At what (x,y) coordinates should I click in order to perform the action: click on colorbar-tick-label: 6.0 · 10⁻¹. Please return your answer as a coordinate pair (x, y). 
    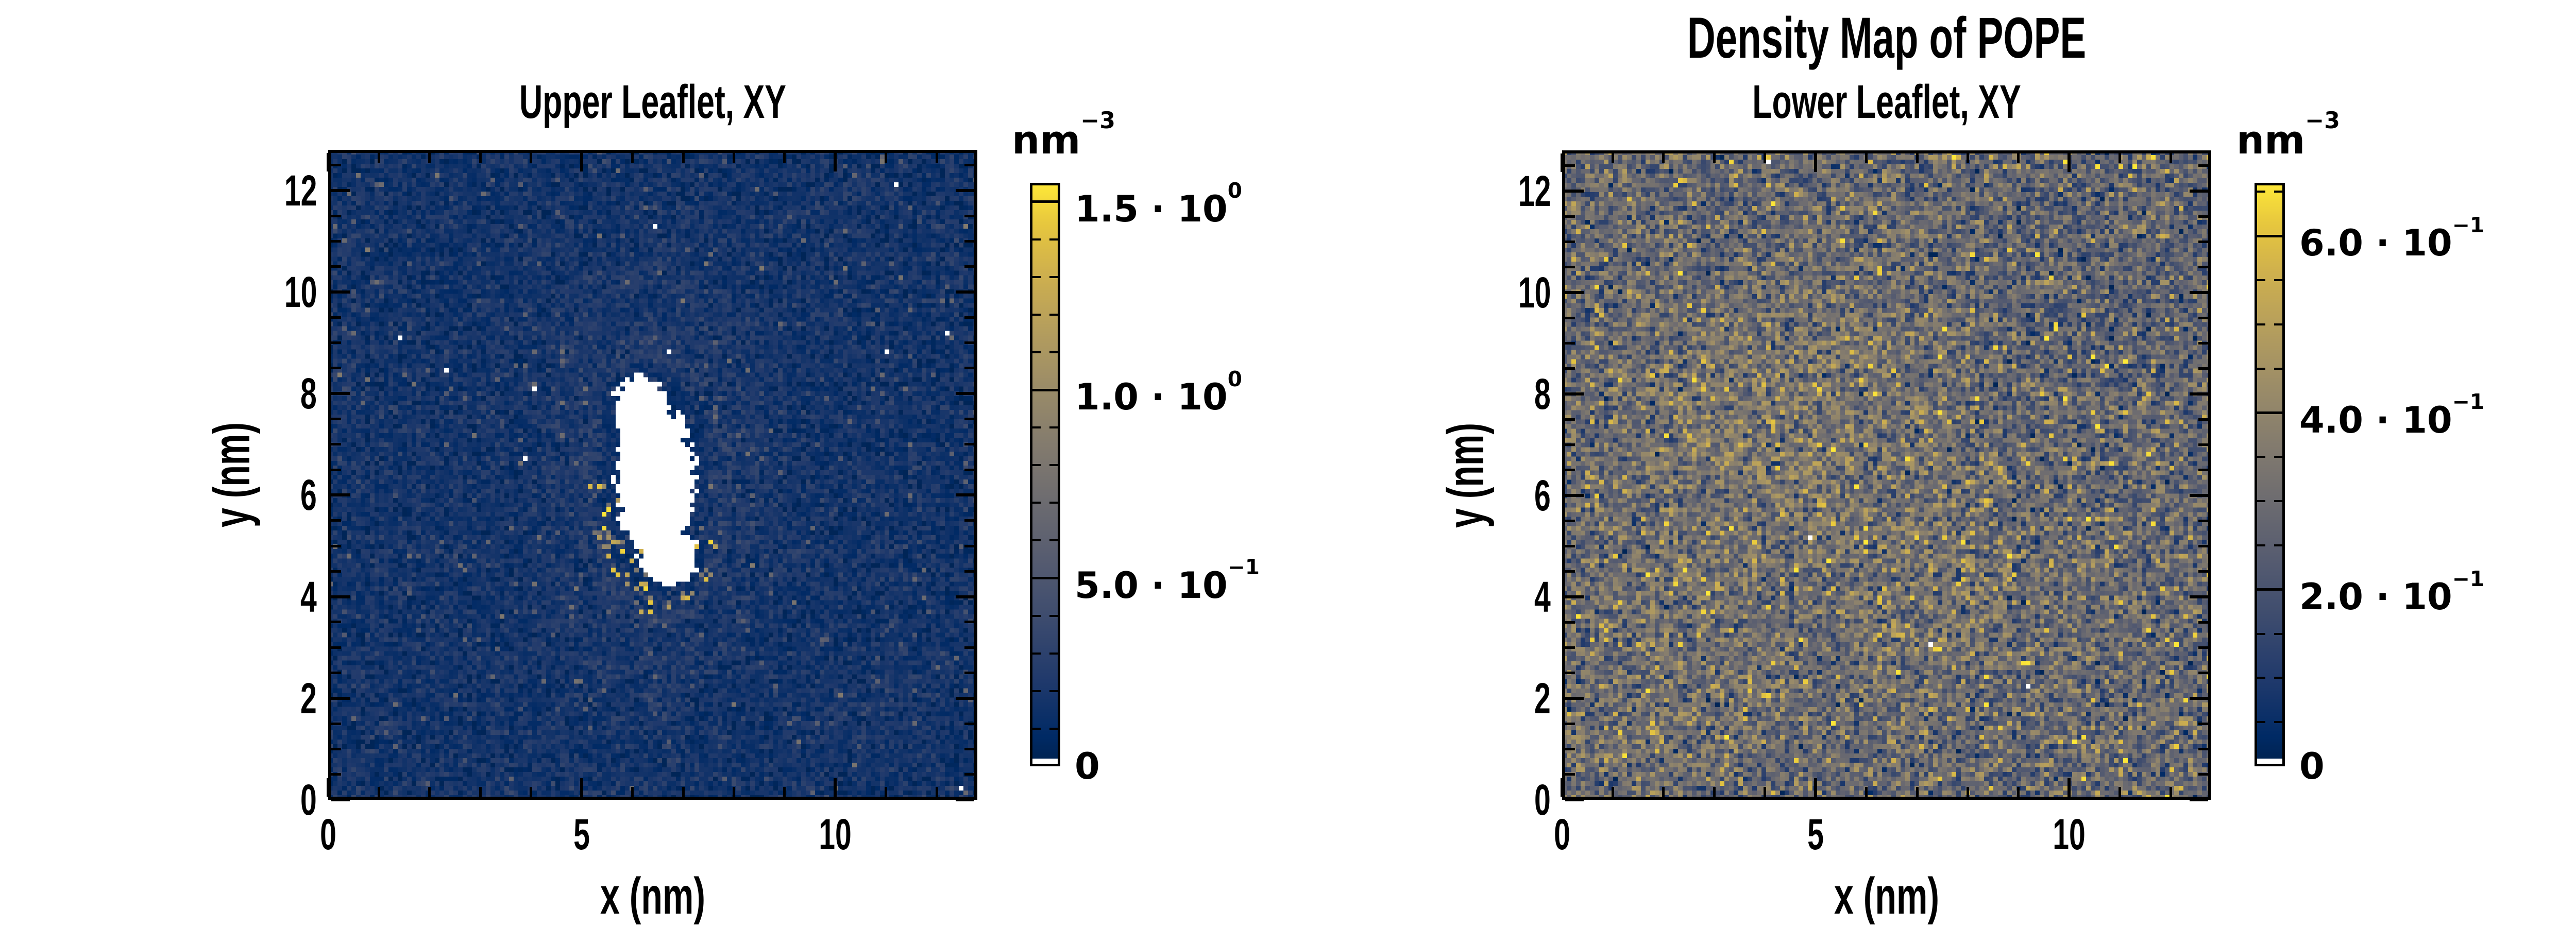
    Looking at the image, I should click on (2391, 239).